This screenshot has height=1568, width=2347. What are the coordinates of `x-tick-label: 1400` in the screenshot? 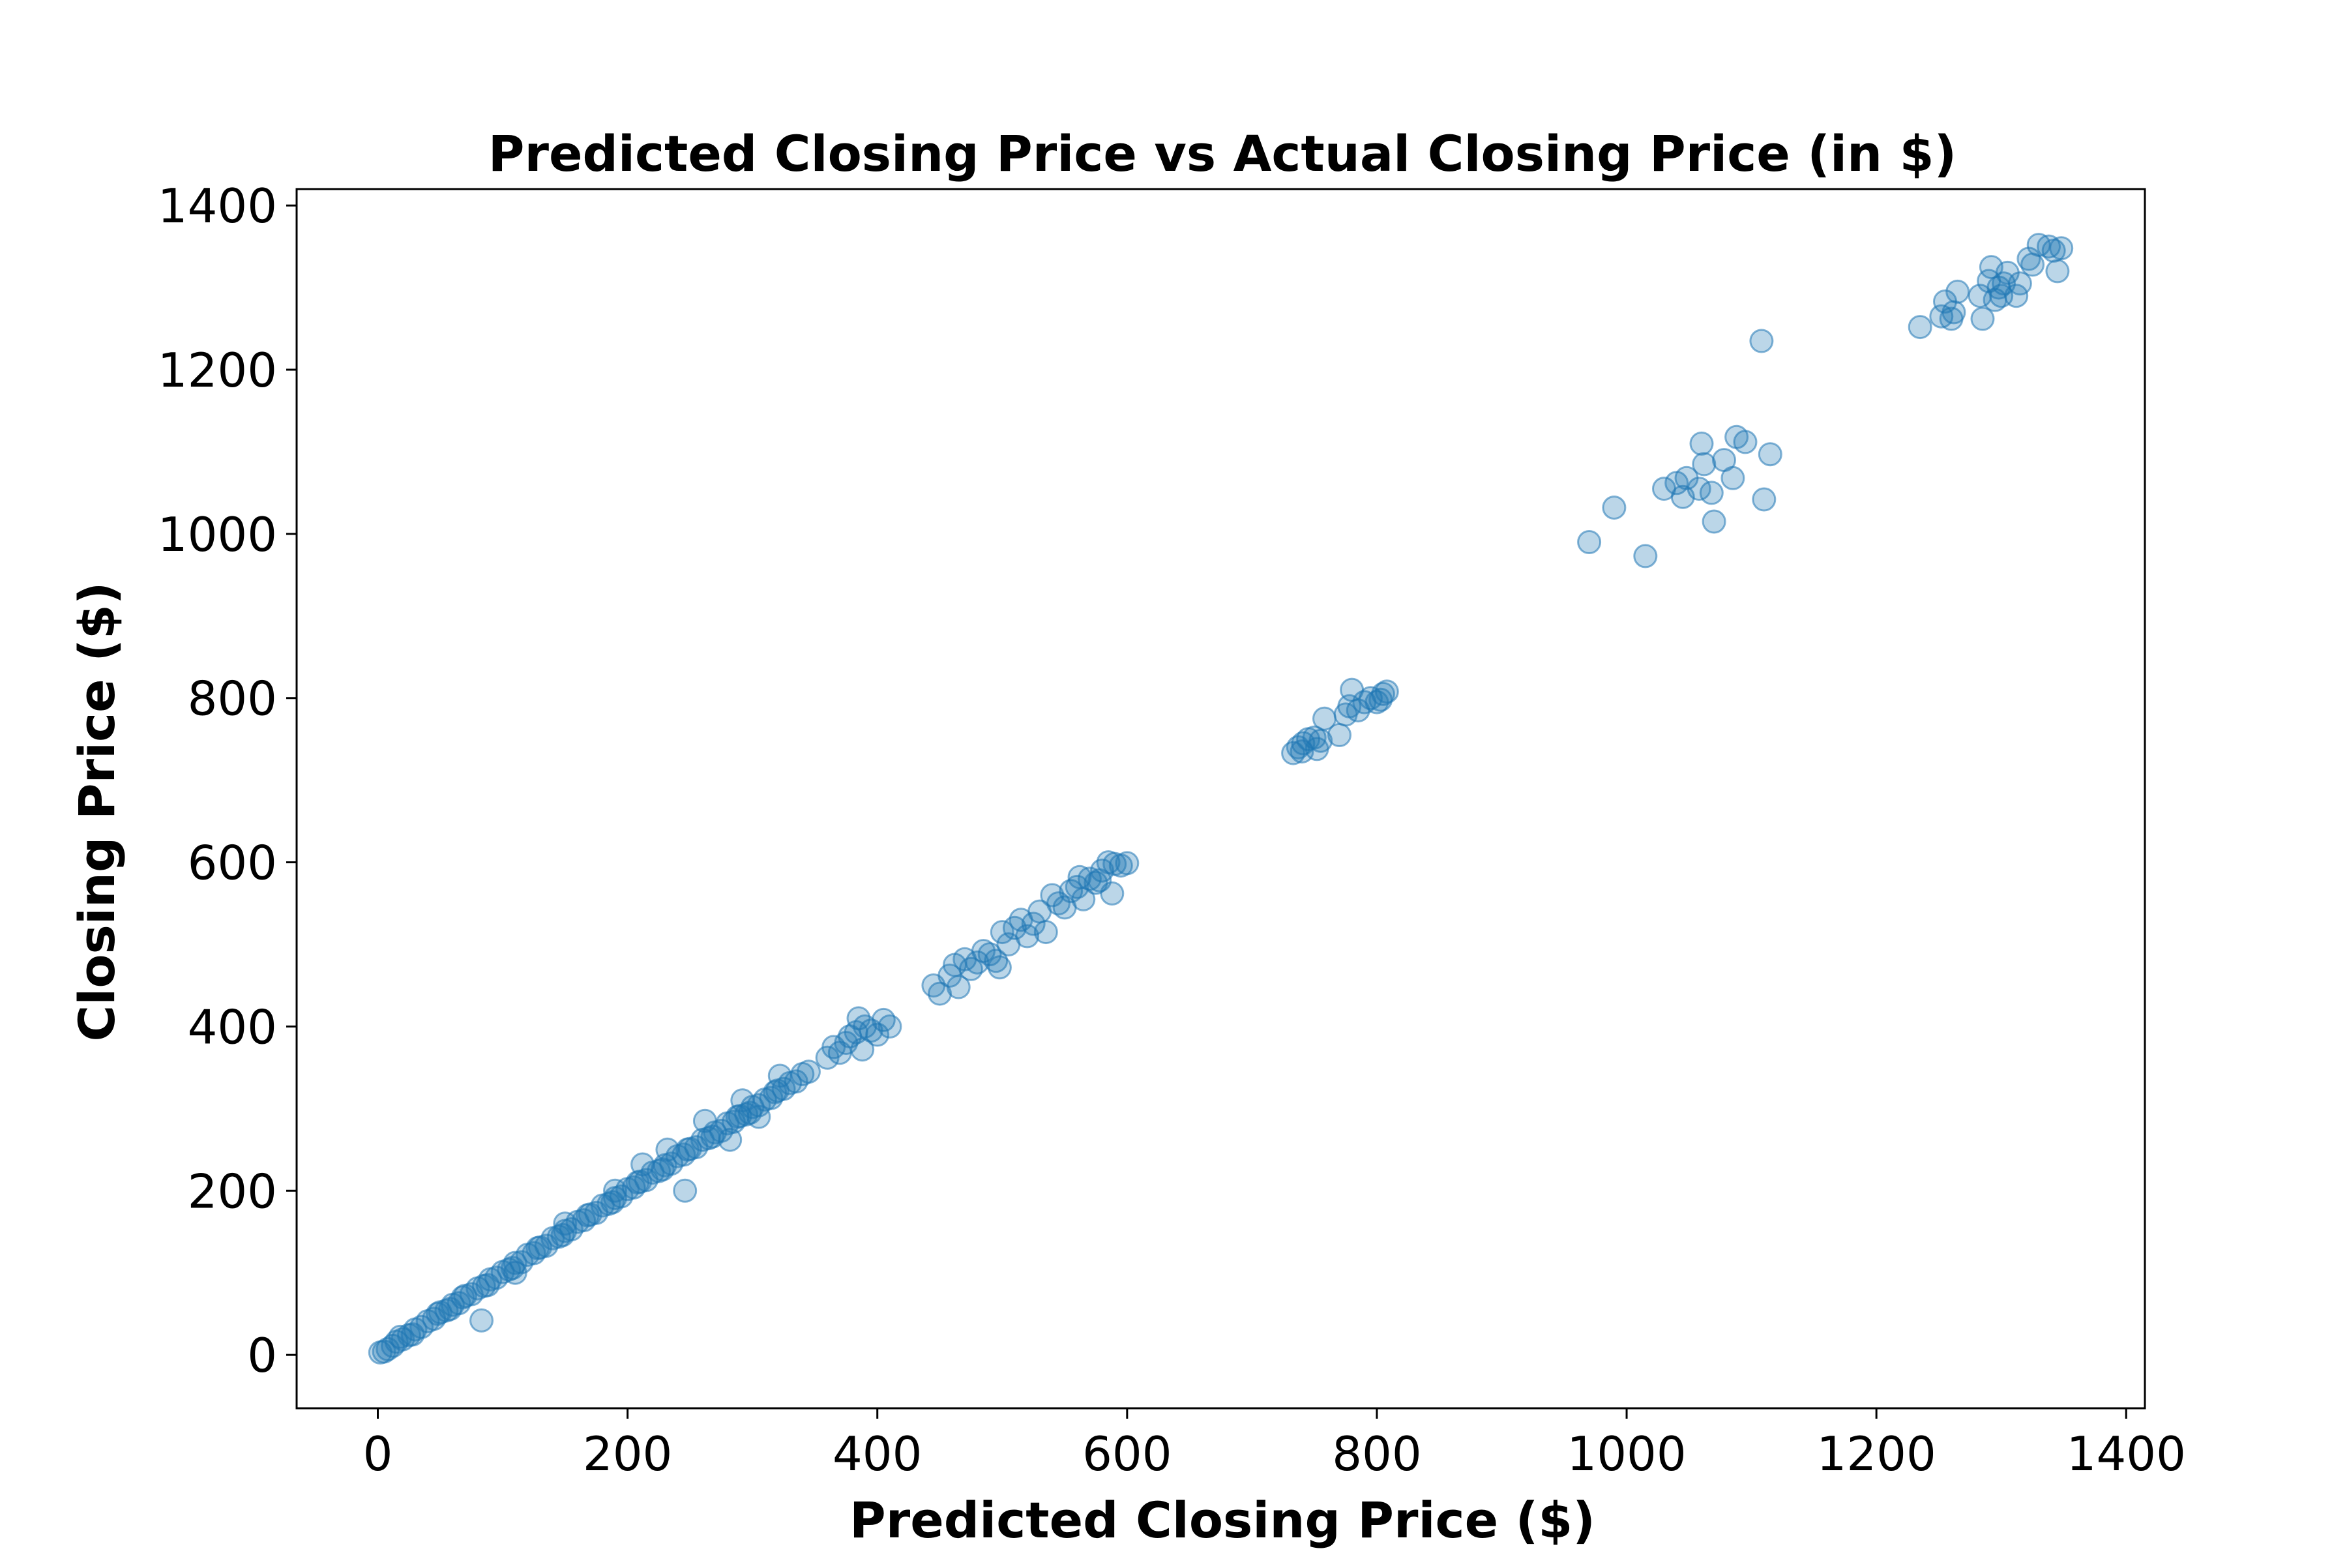 It's located at (2126, 1454).